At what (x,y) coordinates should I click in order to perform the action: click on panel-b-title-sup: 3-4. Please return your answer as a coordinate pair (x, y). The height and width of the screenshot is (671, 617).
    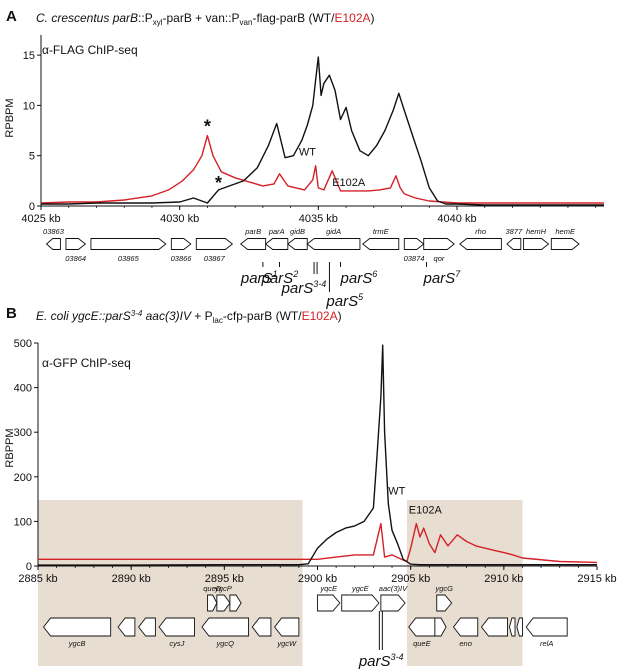
    Looking at the image, I should click on (137, 313).